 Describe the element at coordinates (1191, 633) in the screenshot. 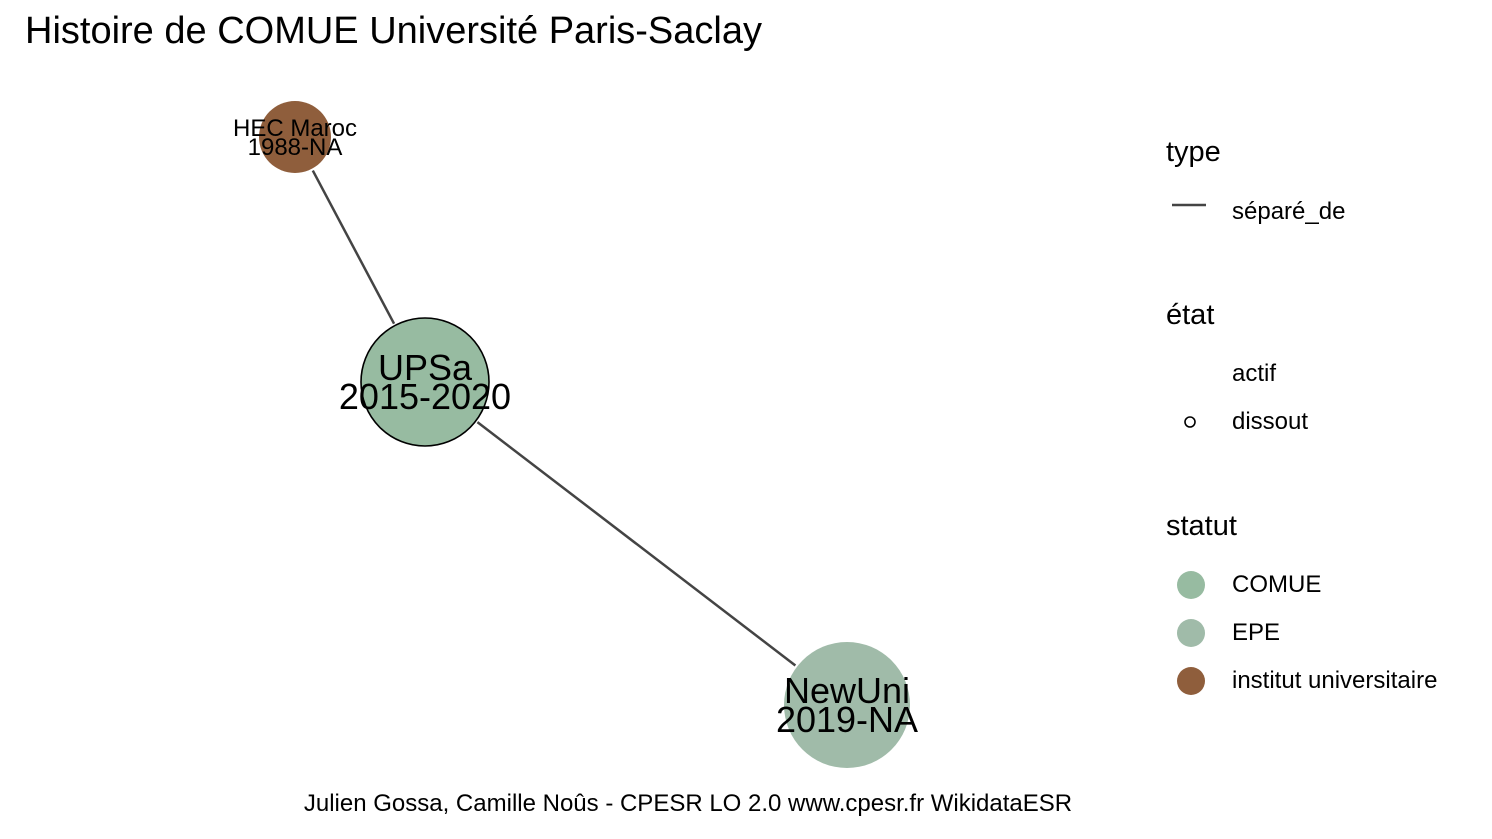

I see `epe-color-key` at that location.